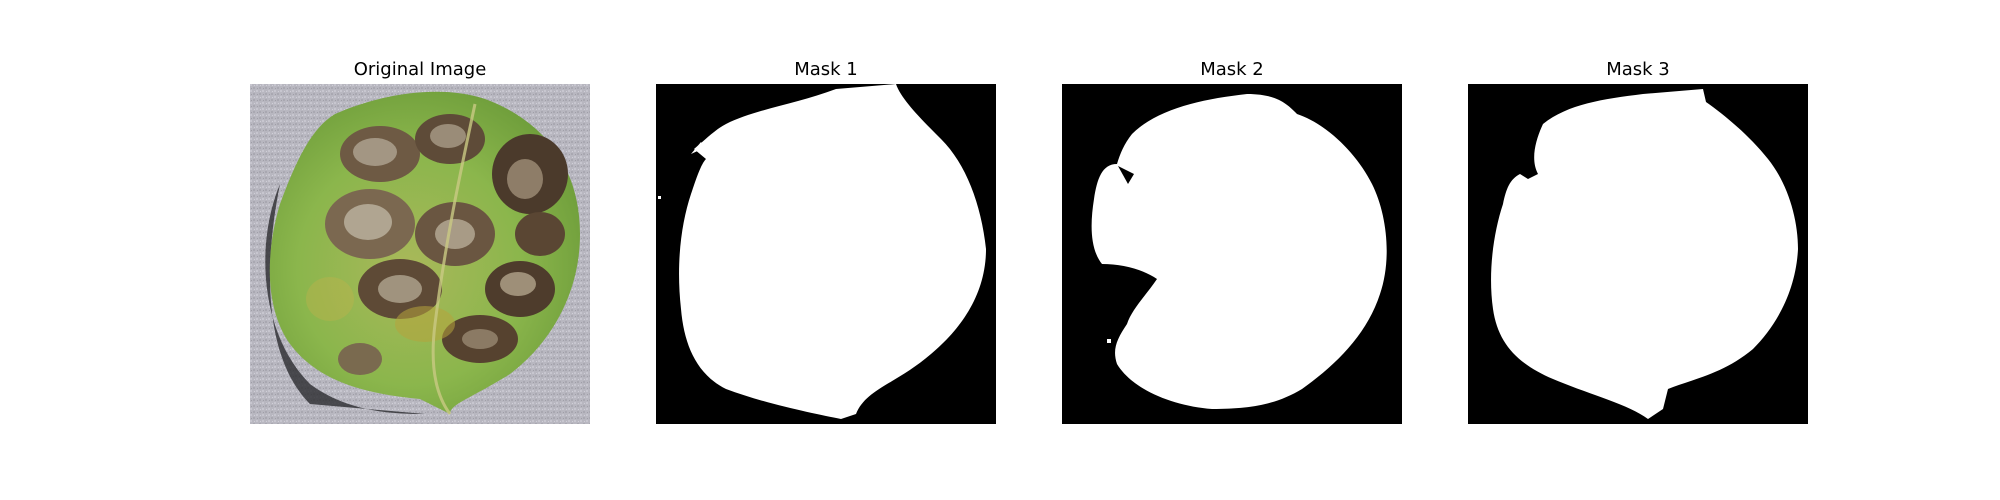  Describe the element at coordinates (420, 254) in the screenshot. I see `original-leaf-image` at that location.